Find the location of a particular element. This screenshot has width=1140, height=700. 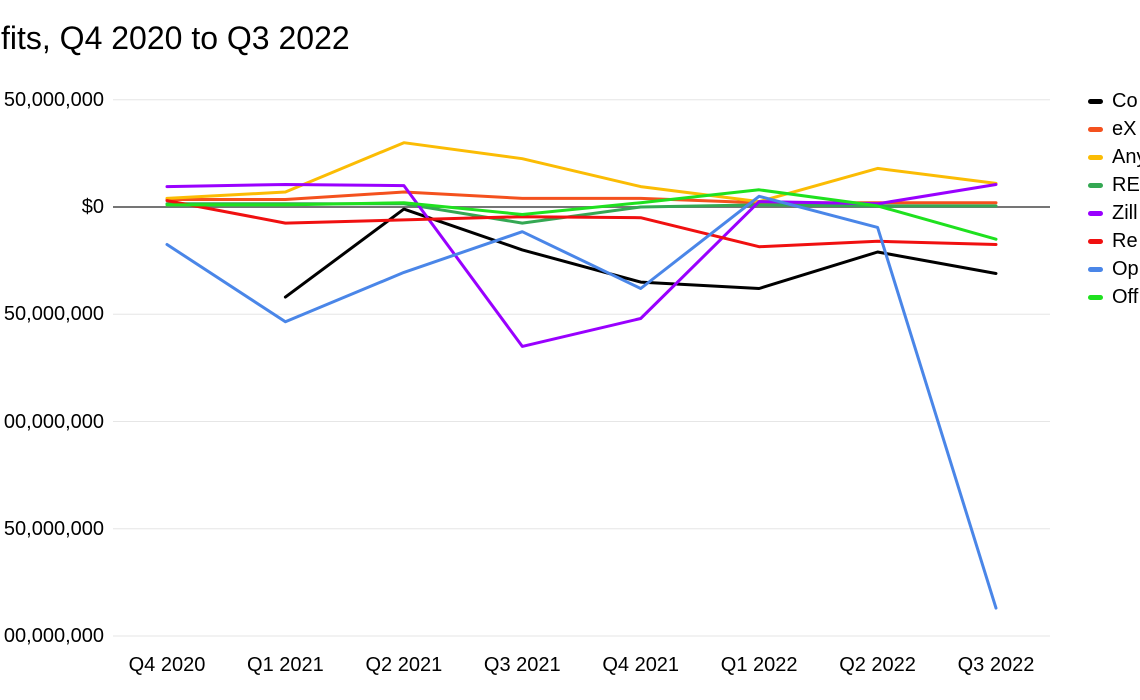

chart-title: fits, Q4 2020 to Q3 2022 is located at coordinates (175, 38).